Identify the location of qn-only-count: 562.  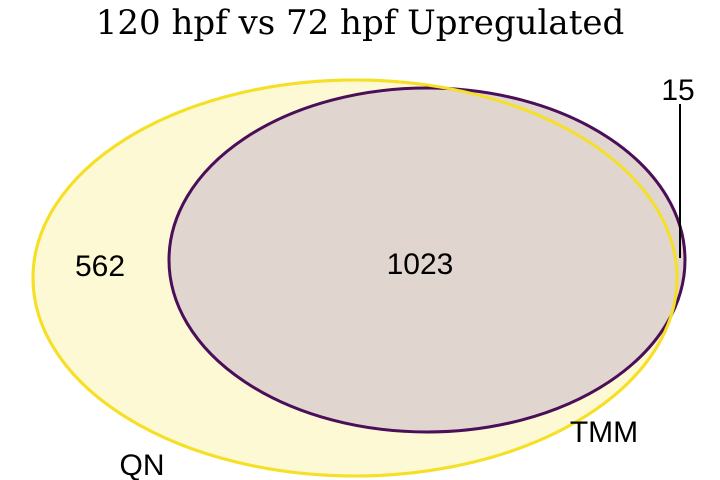
(100, 266).